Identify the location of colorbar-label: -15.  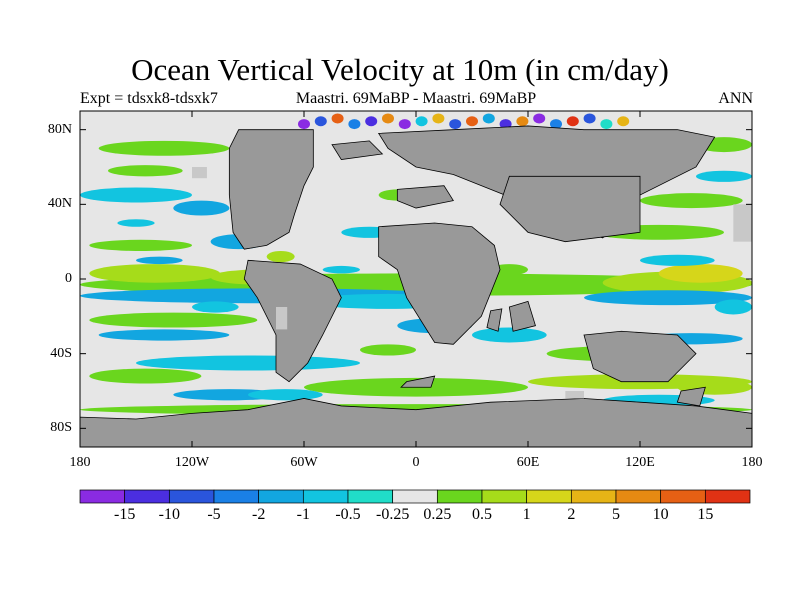
(124, 514).